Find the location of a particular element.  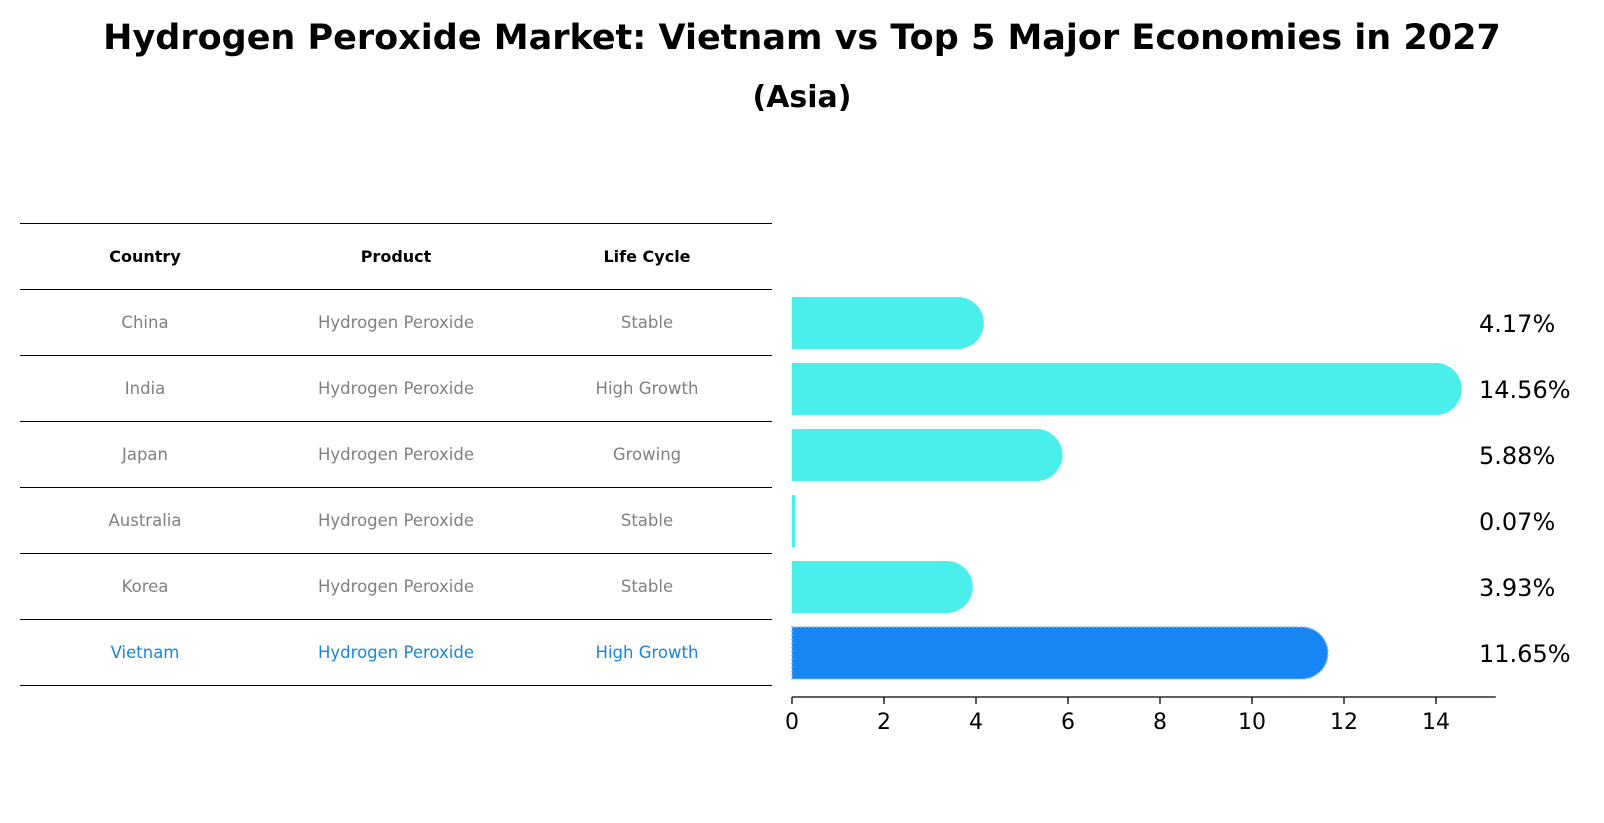

table-cell-country: Japan is located at coordinates (145, 454).